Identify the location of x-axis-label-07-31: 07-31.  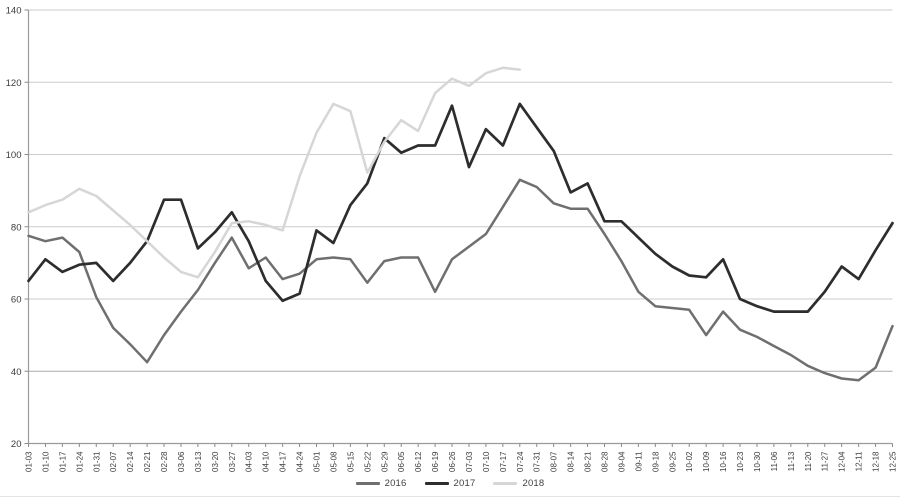
(537, 461).